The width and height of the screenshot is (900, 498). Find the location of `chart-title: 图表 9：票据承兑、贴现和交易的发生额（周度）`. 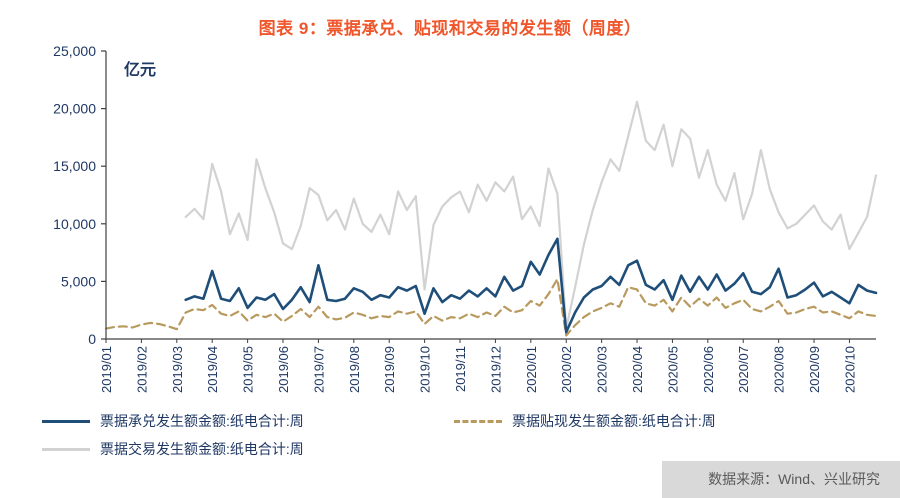

chart-title: 图表 9：票据承兑、贴现和交易的发生额（周度） is located at coordinates (450, 28).